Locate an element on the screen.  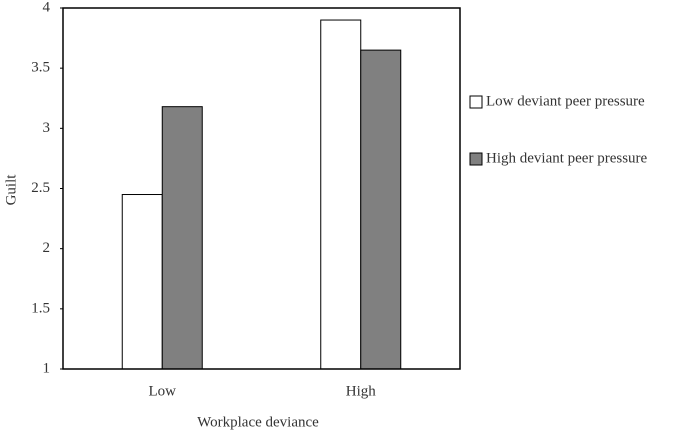
y-tick-label: 3 is located at coordinates (47, 128).